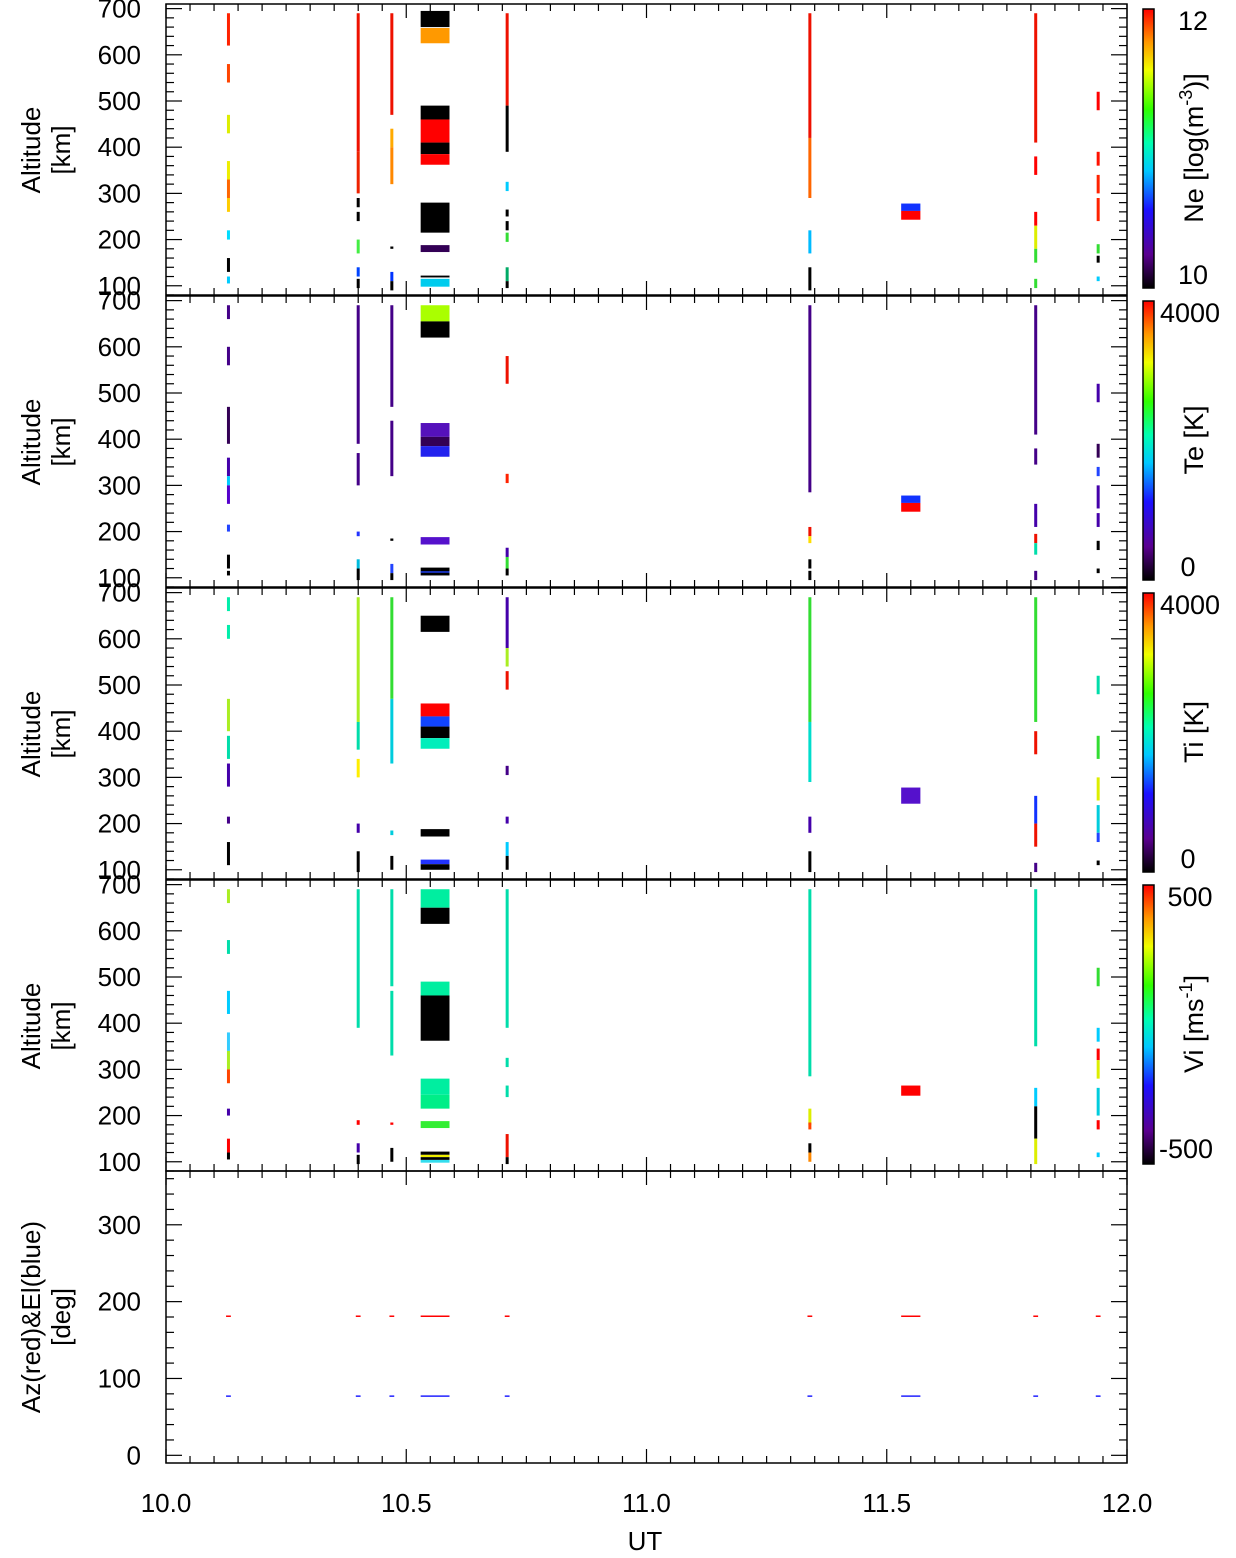  What do you see at coordinates (119, 1162) in the screenshot?
I see `vi-ytick-label-100: 100` at bounding box center [119, 1162].